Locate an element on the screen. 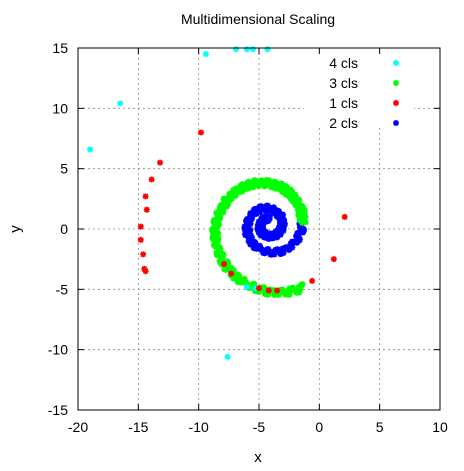  legend-background is located at coordinates (359, 86).